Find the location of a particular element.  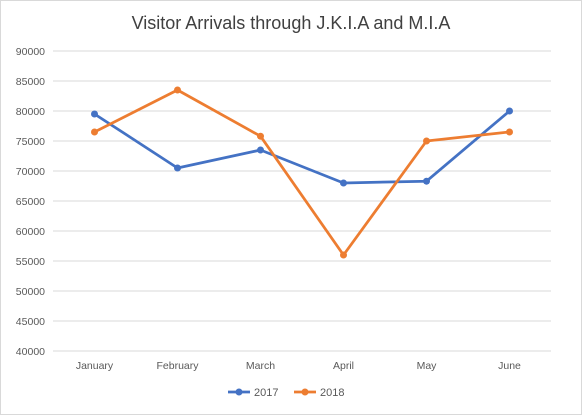

y-tick-label: 75000 is located at coordinates (30, 142).